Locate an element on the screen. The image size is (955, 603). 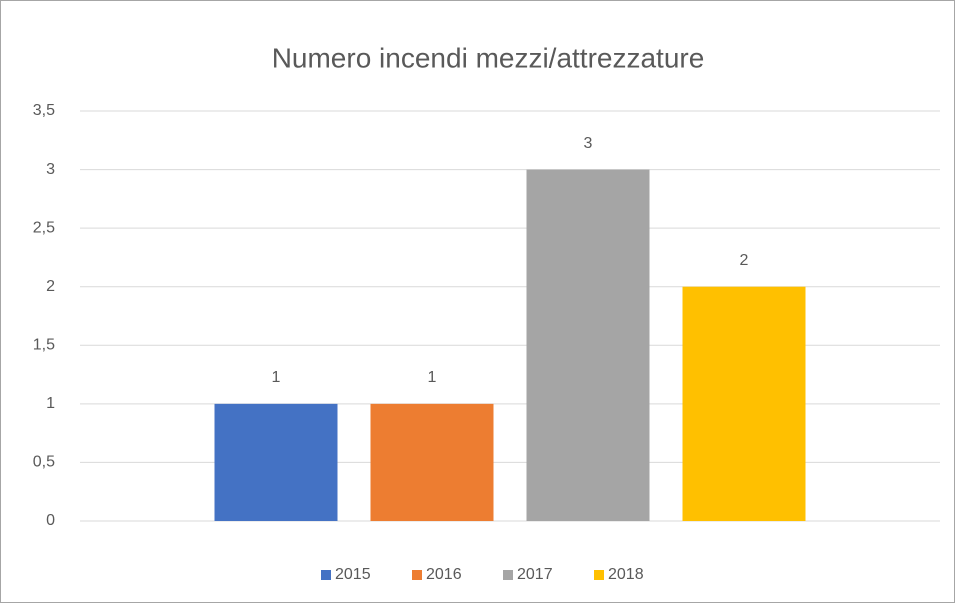
legend-label: 2017 is located at coordinates (535, 574).